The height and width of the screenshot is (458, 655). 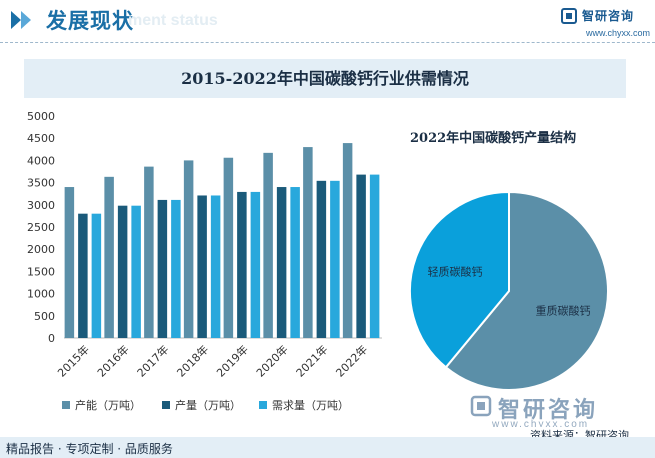 I want to click on footer-band, so click(x=327, y=447).